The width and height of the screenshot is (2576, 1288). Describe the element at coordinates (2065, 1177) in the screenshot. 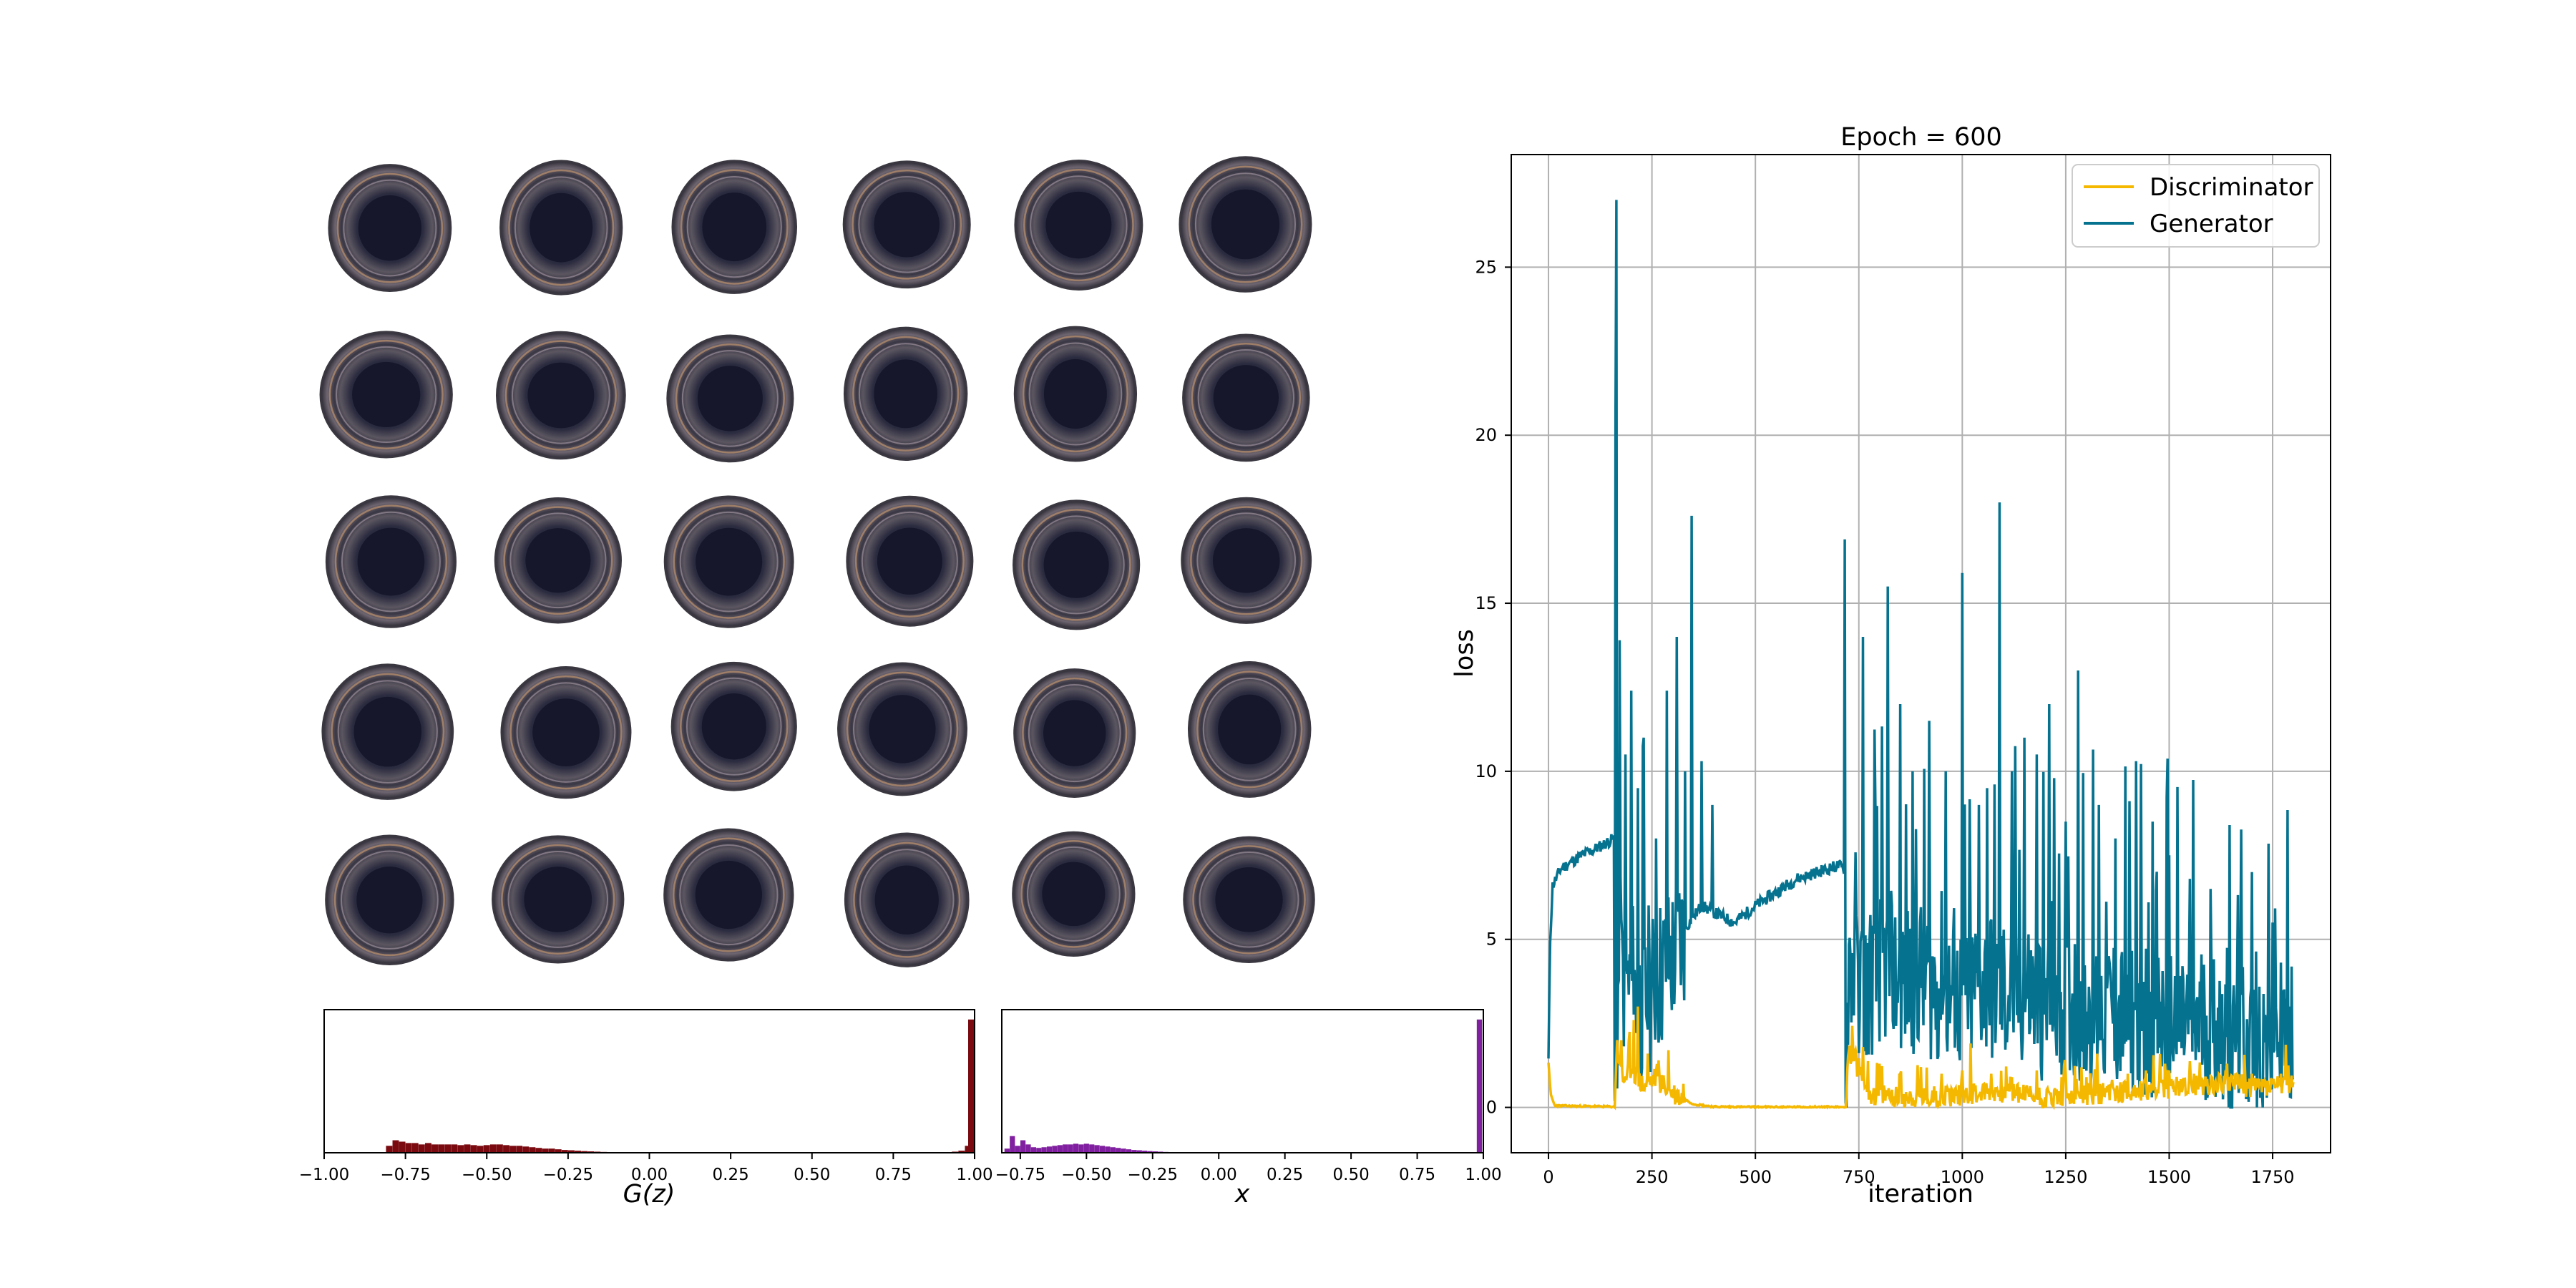

I see `x-tick-label: 1250` at that location.